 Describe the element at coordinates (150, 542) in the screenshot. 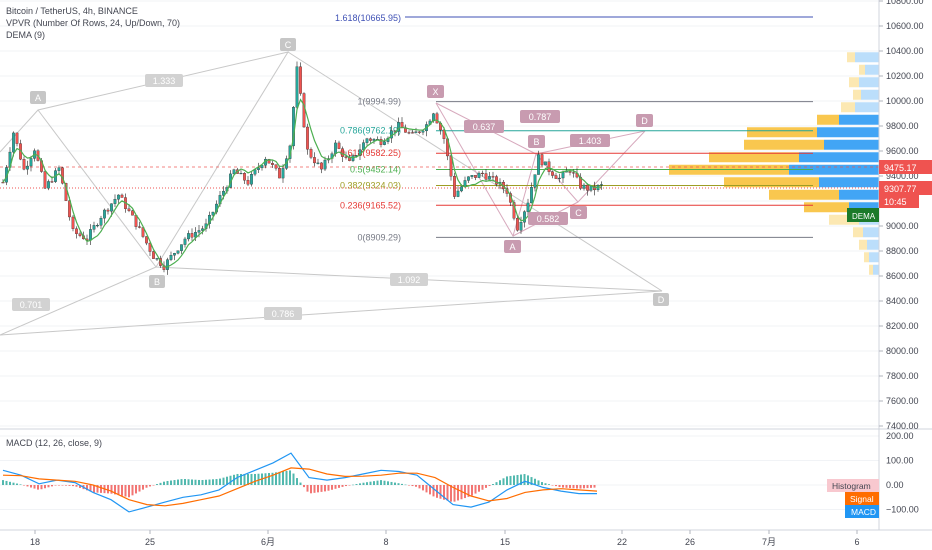

I see `time-axis-label: 25` at that location.